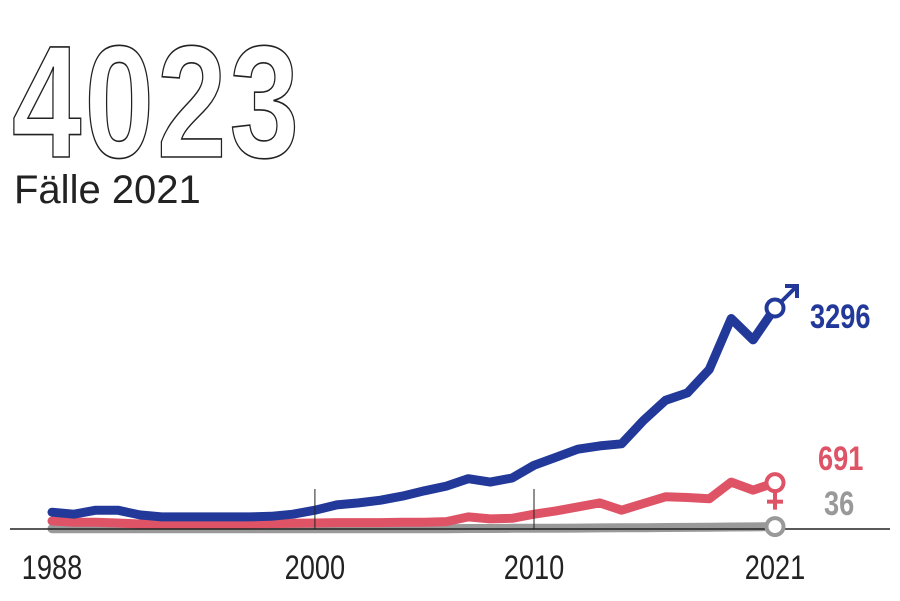 This screenshot has height=601, width=900. Describe the element at coordinates (315, 567) in the screenshot. I see `x-tick-label: 2000` at that location.